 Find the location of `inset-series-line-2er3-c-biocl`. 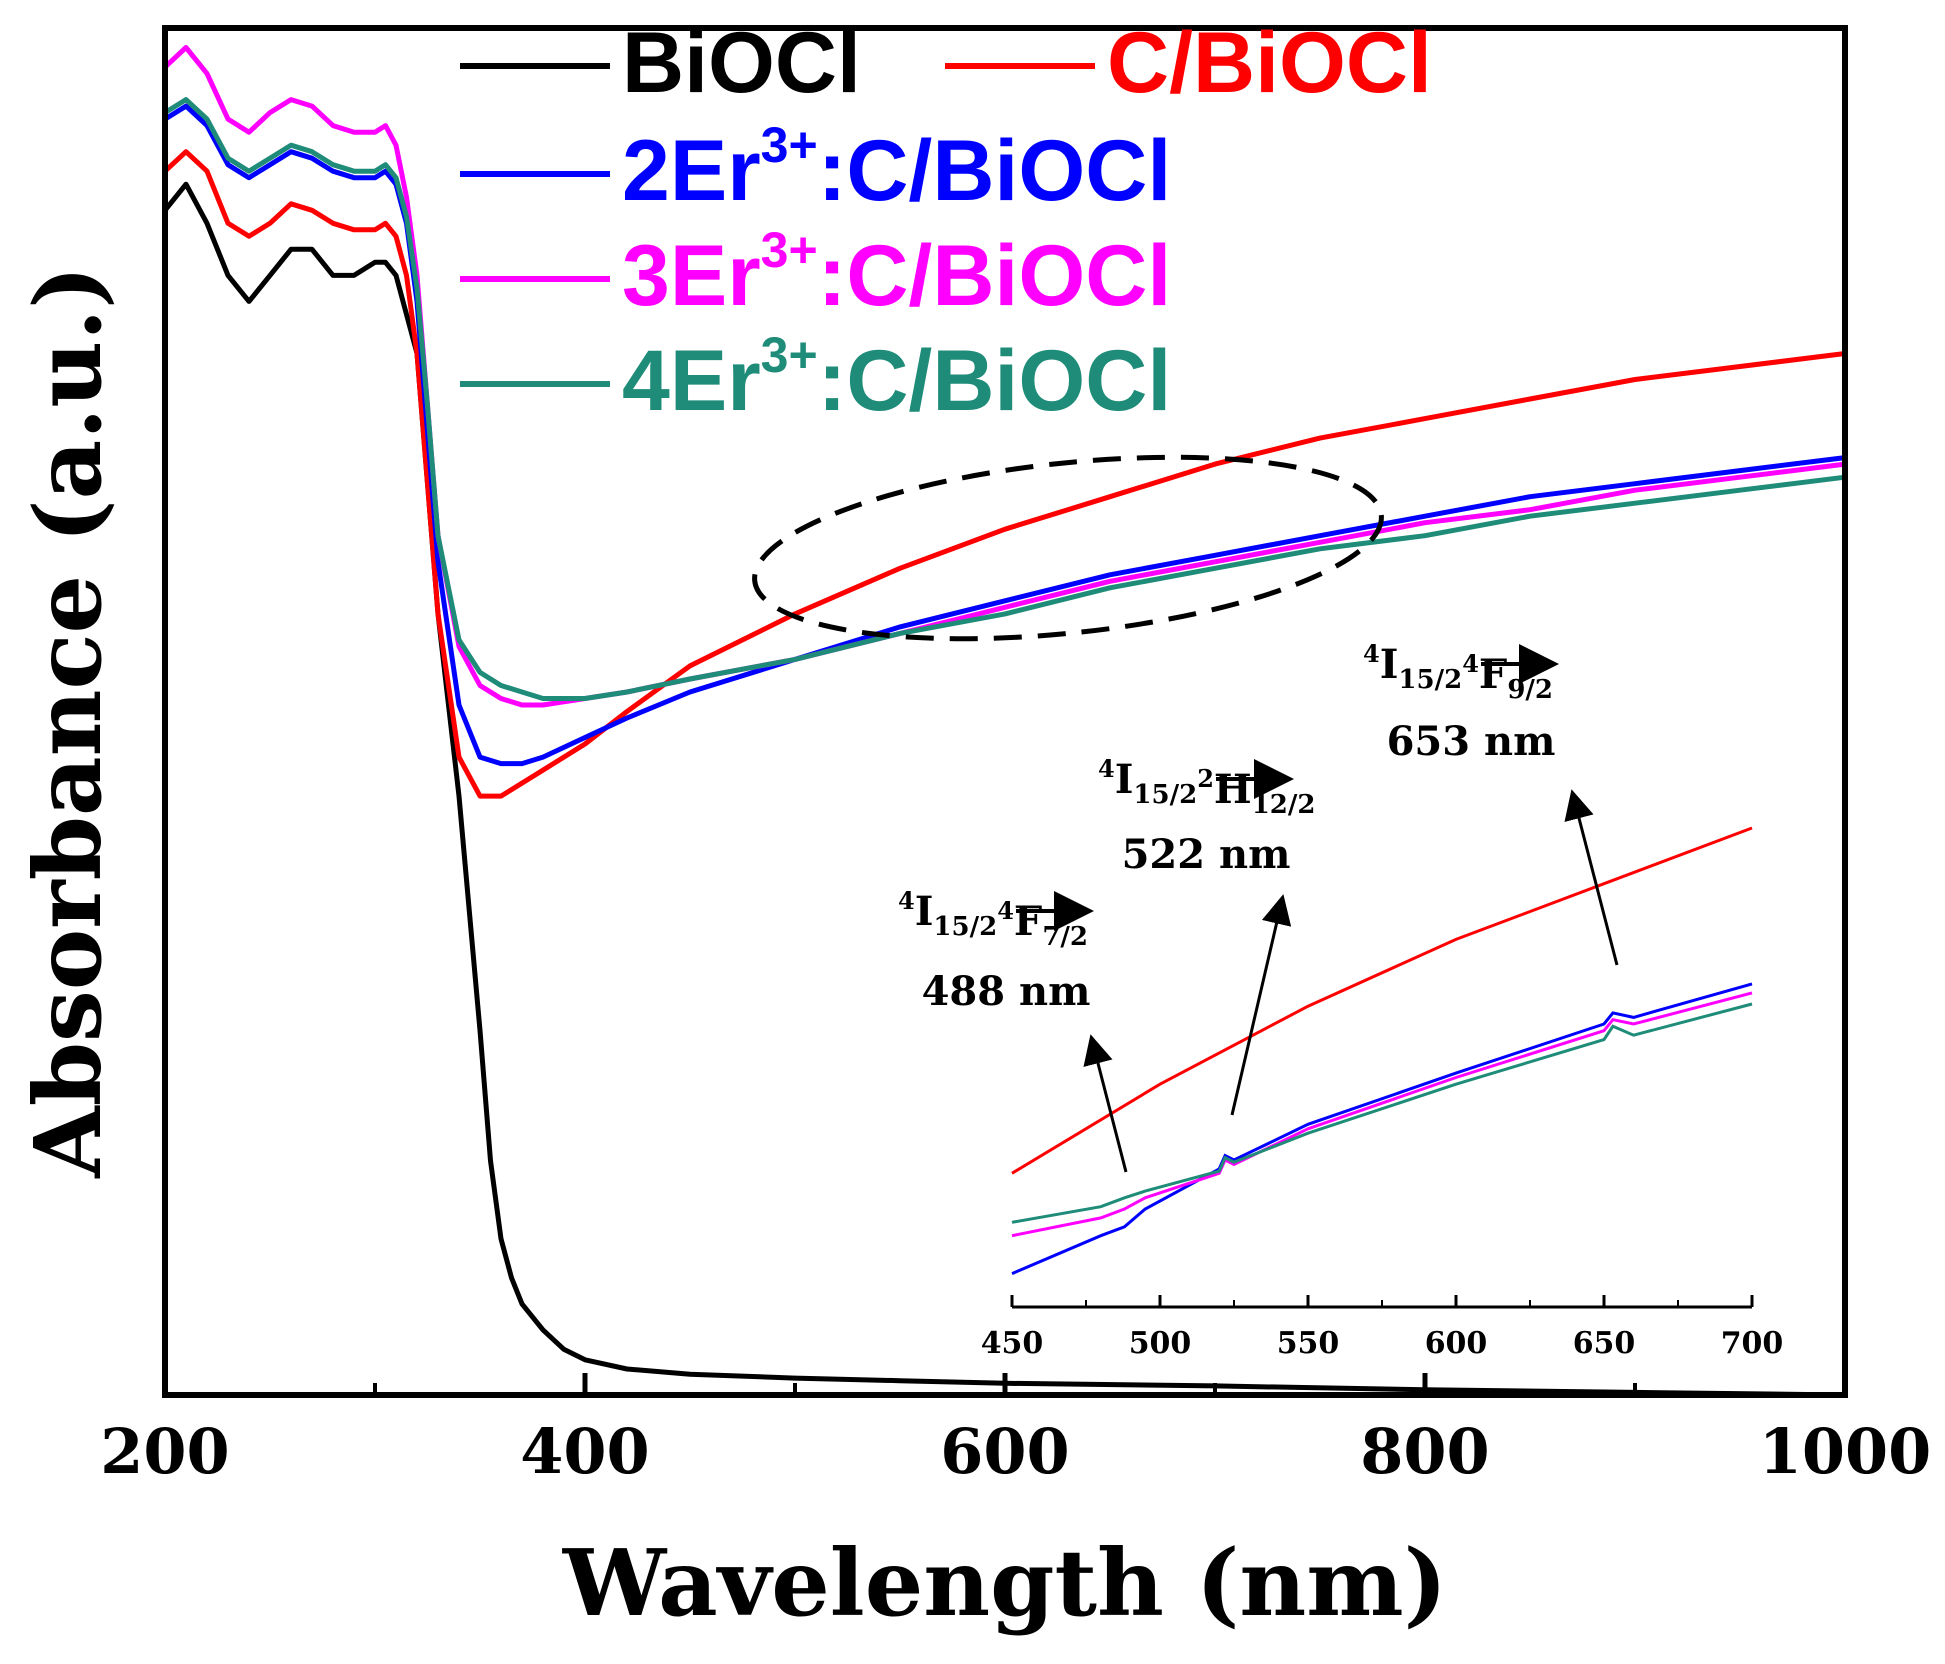

inset-series-line-2er3-c-biocl is located at coordinates (1382, 1128).